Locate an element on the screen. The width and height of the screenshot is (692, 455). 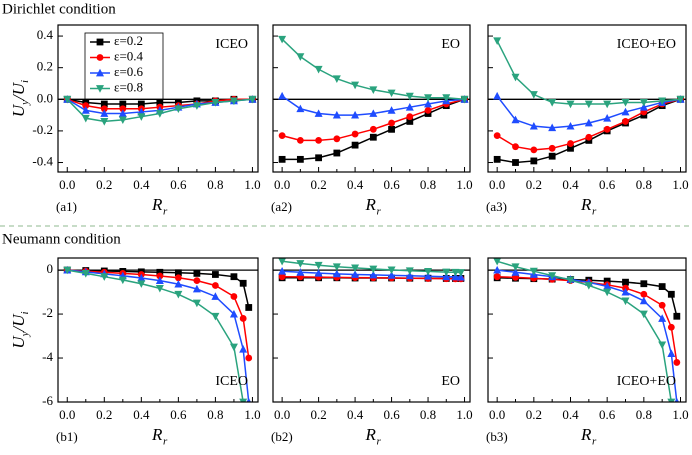
y-tick-label: 0.0 is located at coordinates (45, 97).